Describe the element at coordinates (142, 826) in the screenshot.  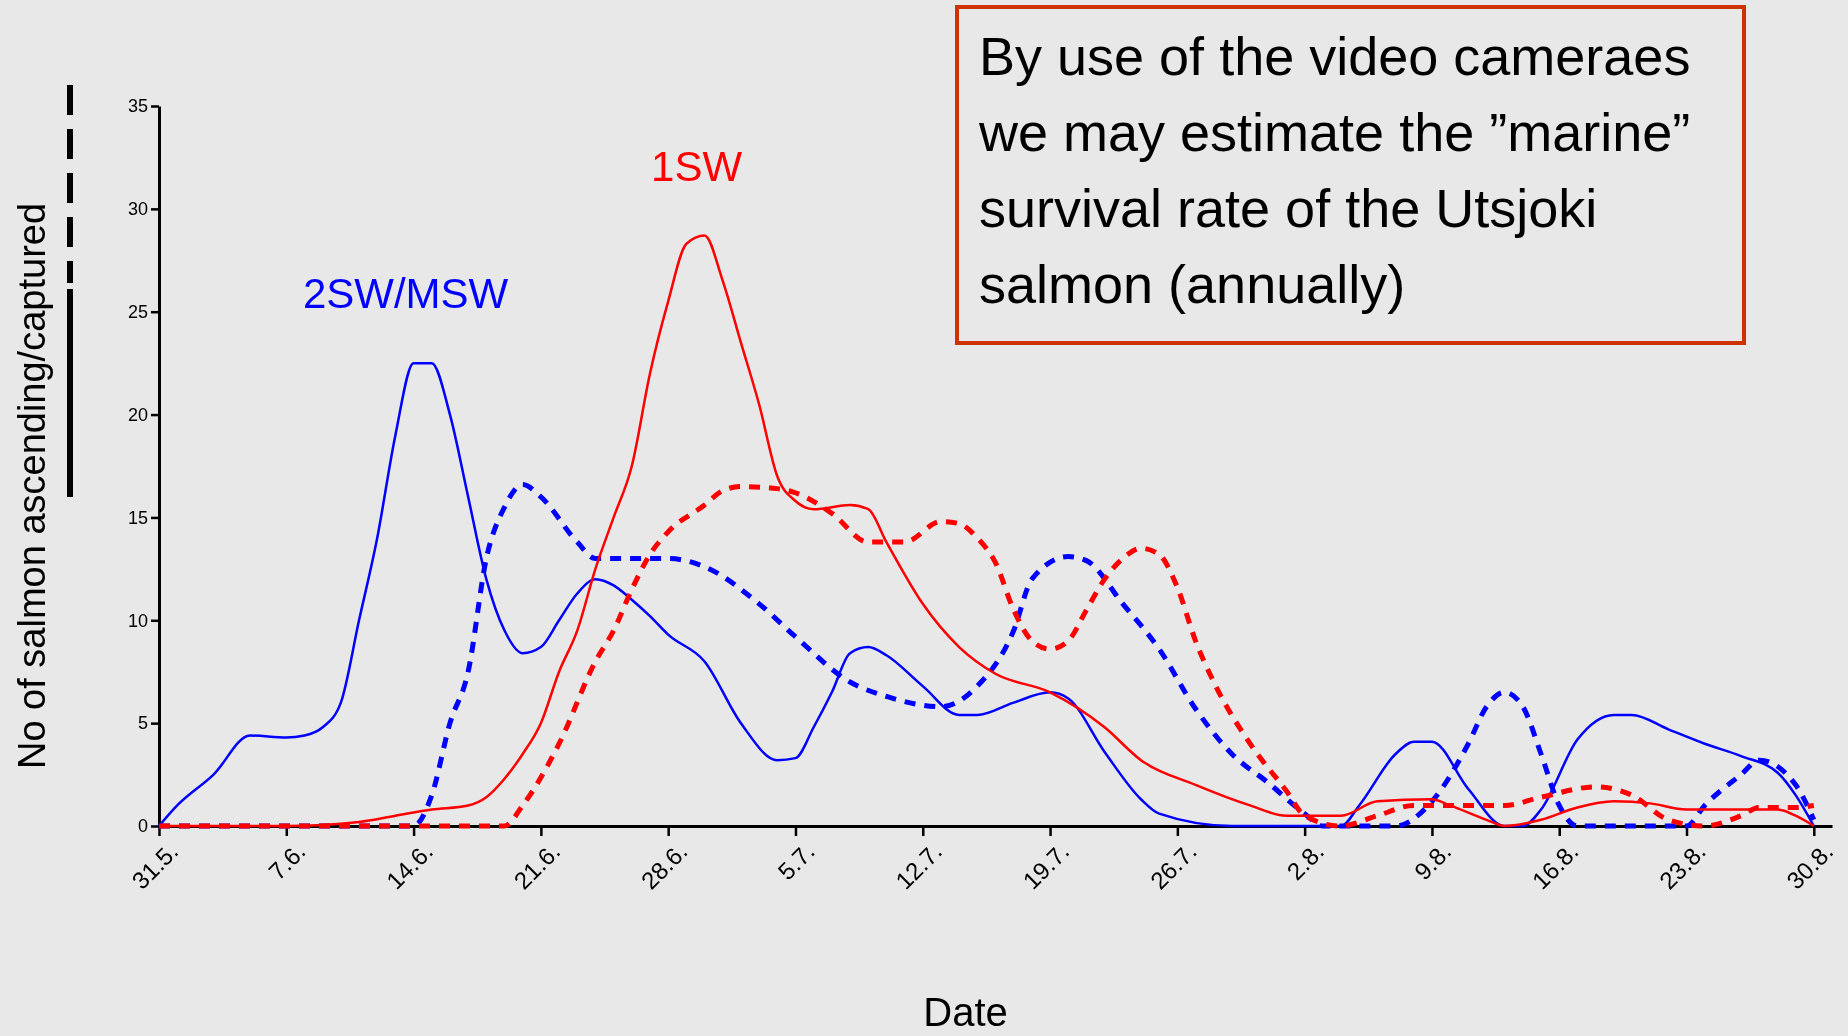
I see `y-tick-label: 0` at that location.